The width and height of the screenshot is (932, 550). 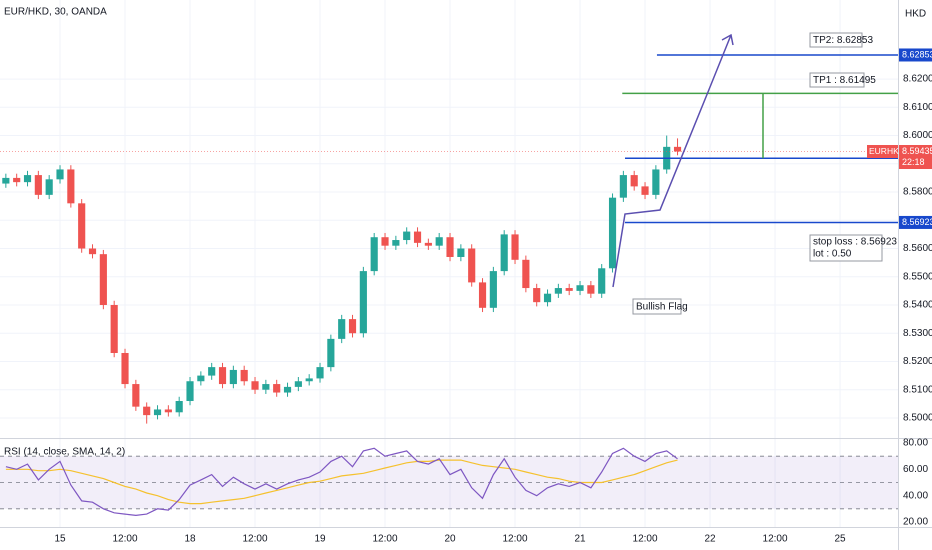 I want to click on flag-arrow, so click(x=672, y=161).